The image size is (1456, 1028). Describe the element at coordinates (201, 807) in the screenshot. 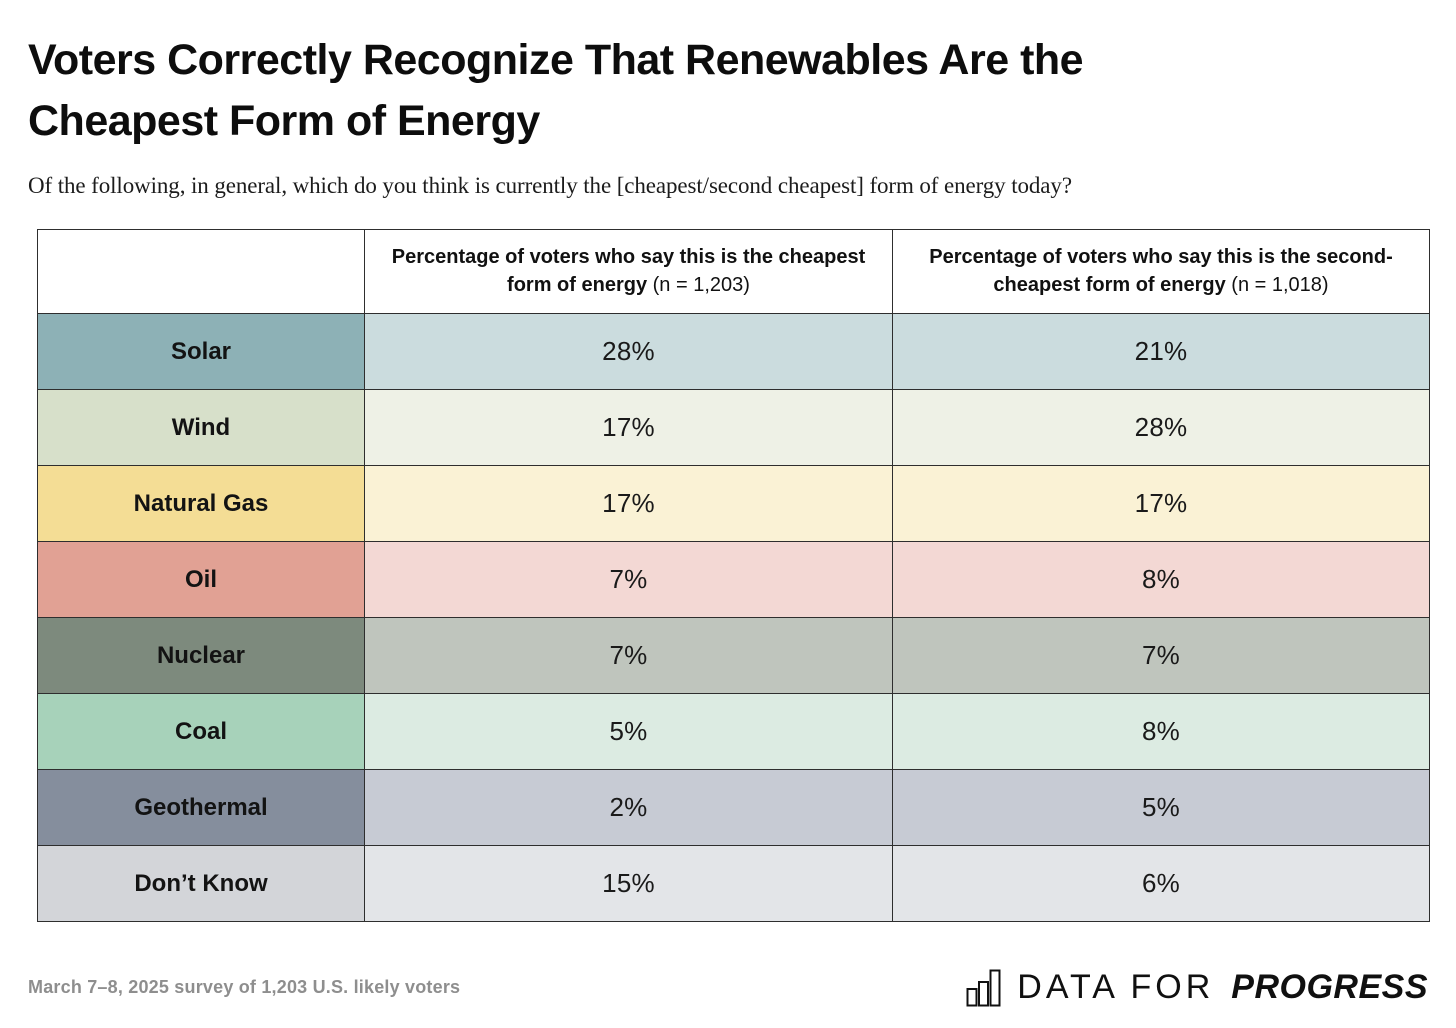

I see `row-label-geothermal: Geothermal` at that location.